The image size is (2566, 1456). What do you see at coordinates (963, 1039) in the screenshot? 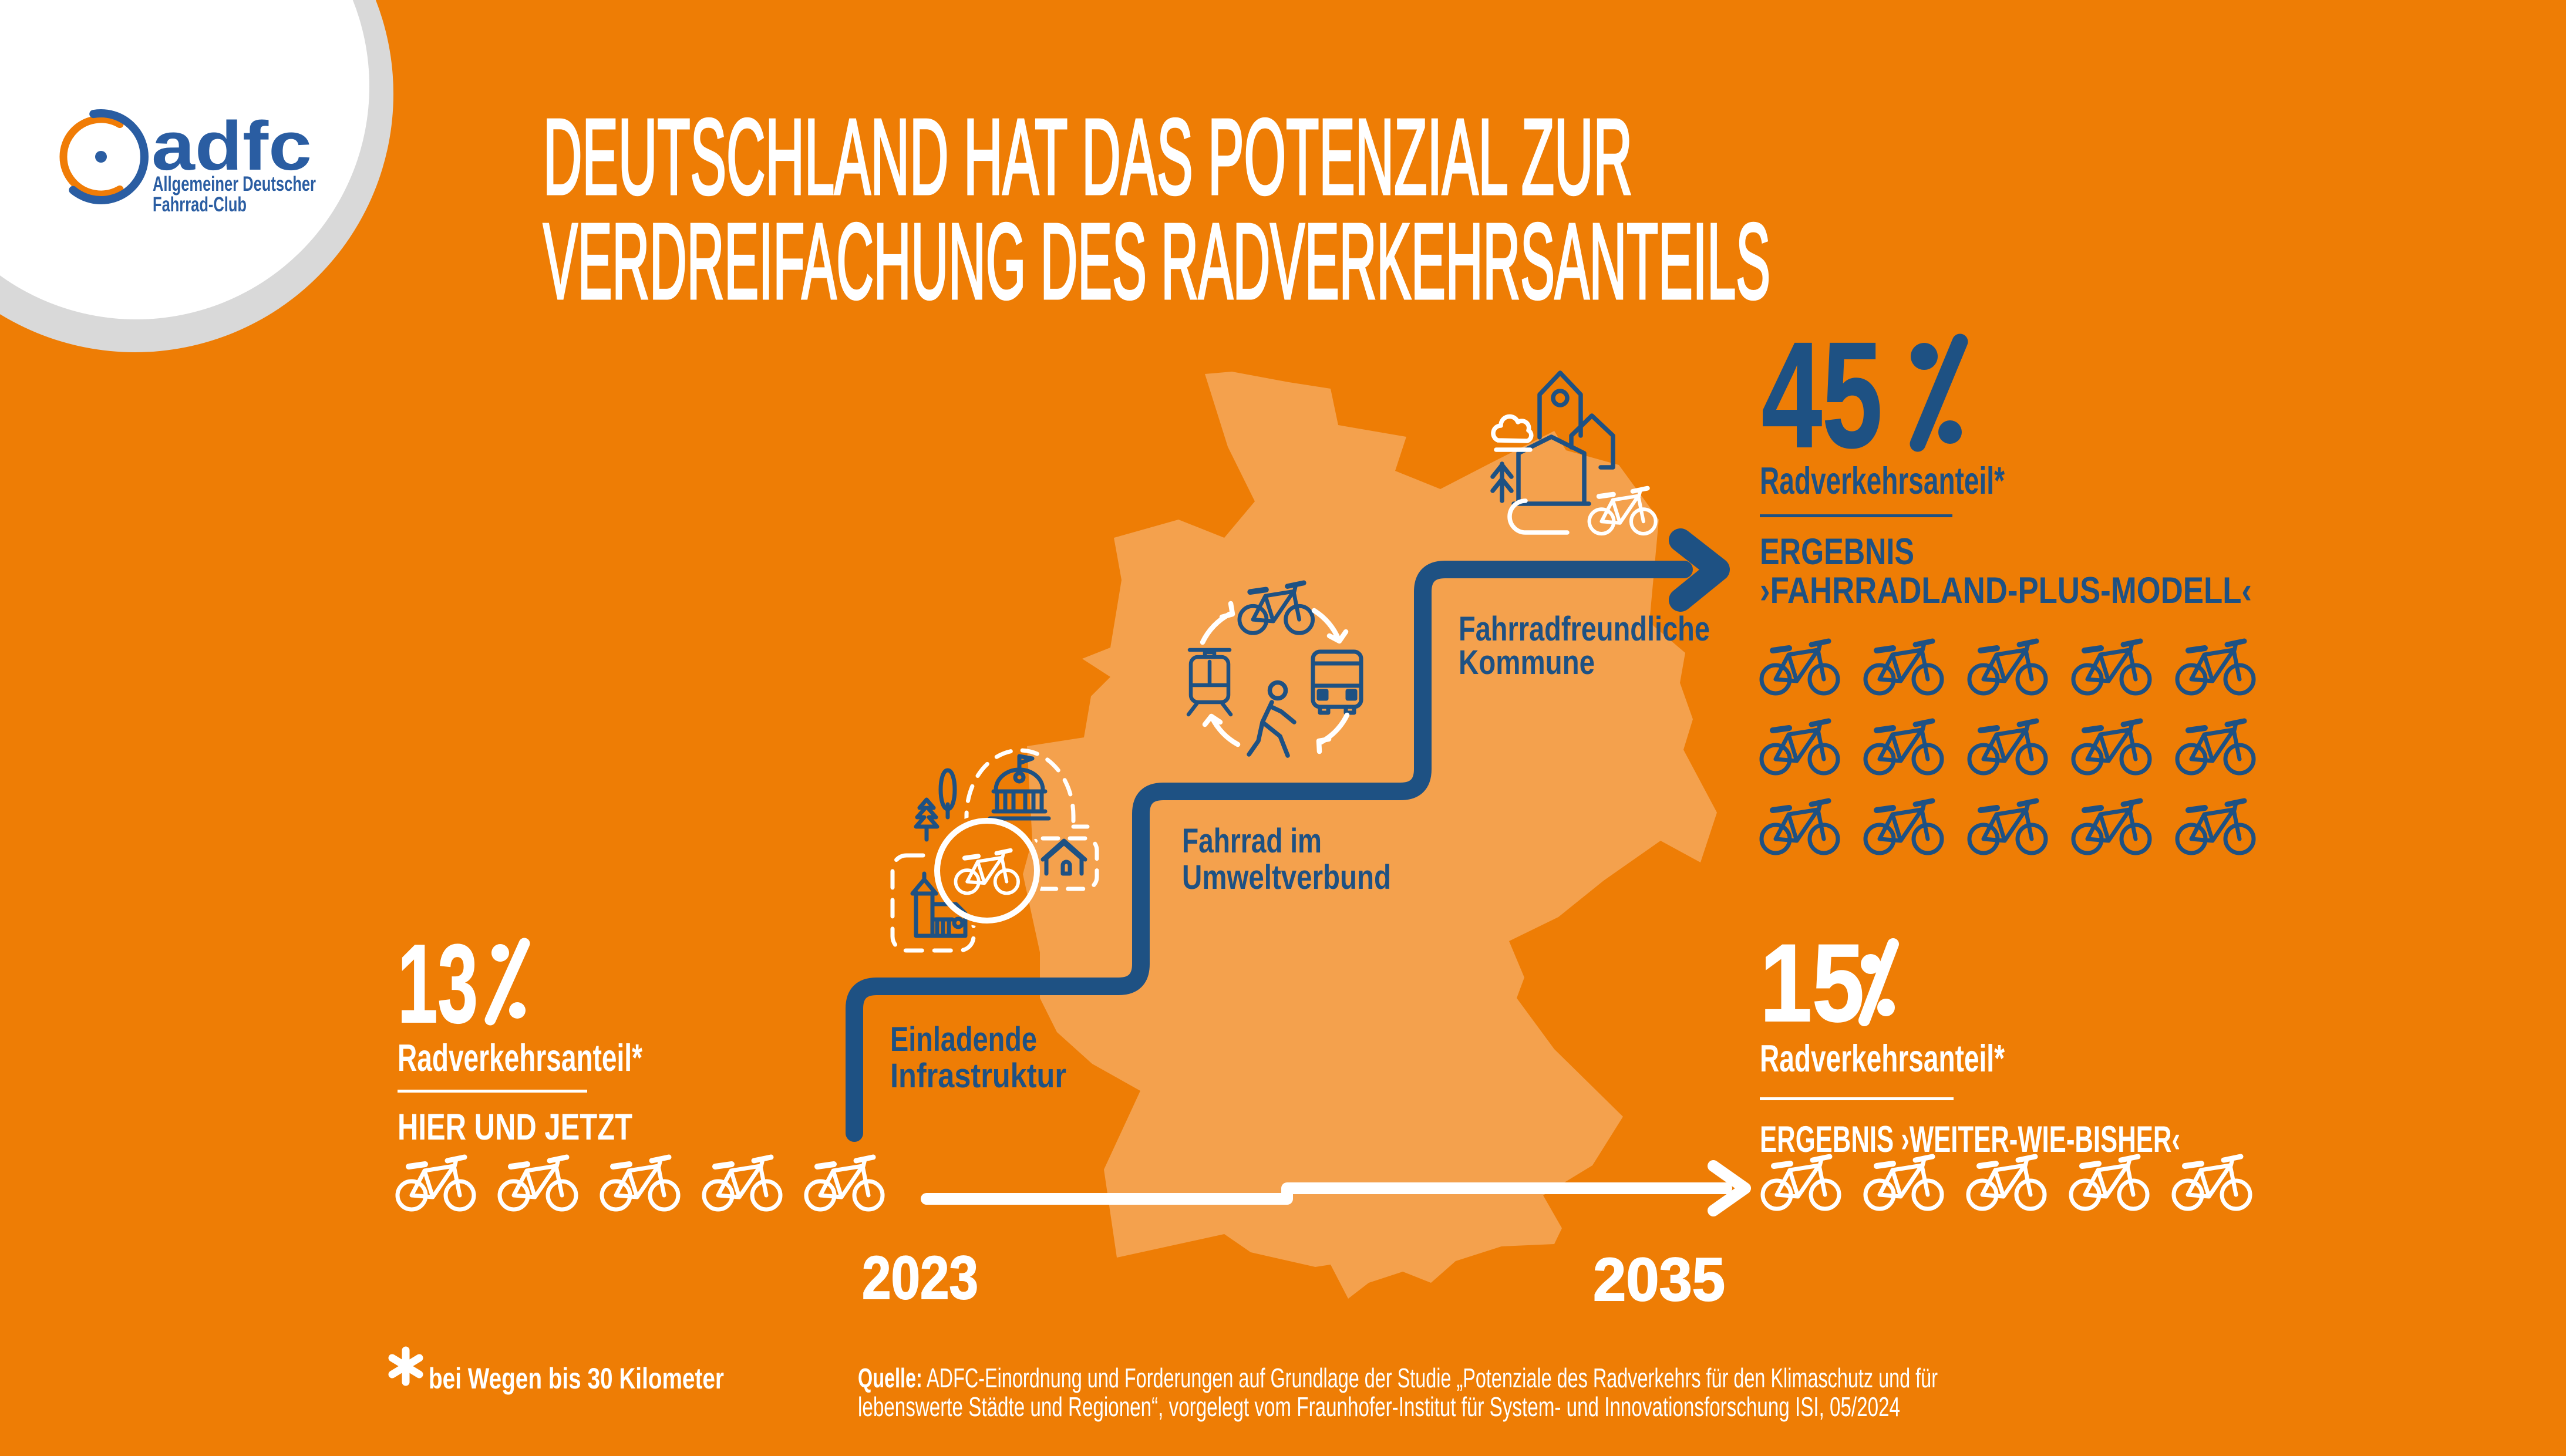
I see `svg-text: Einladende` at bounding box center [963, 1039].